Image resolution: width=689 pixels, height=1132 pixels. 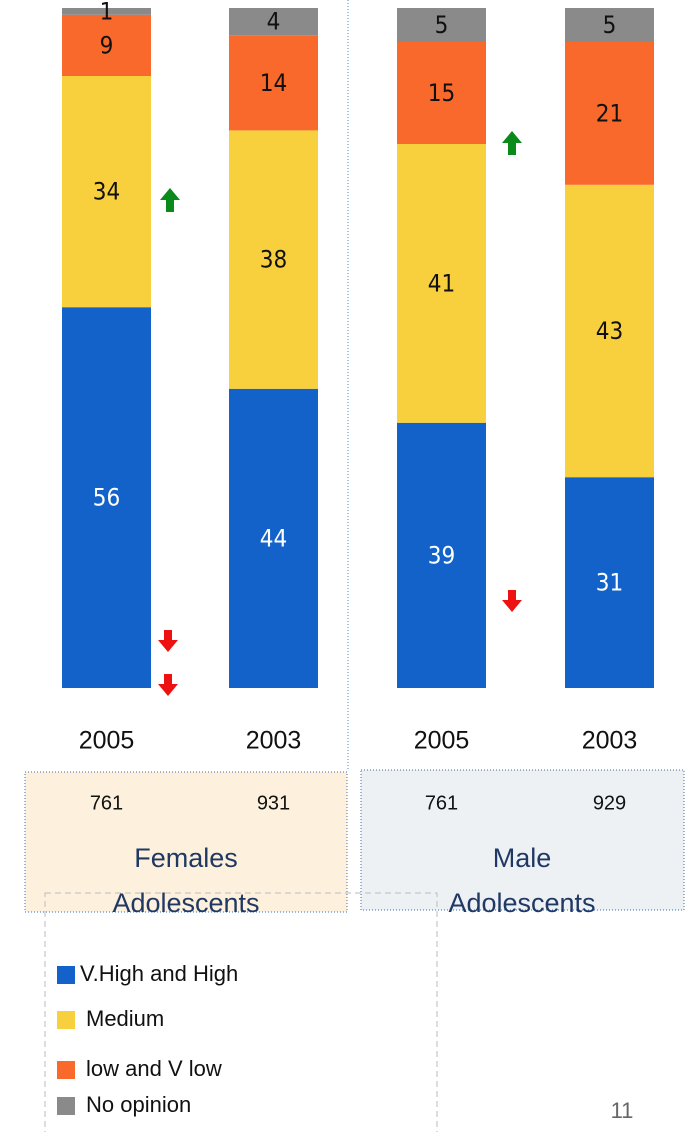 I want to click on legend-label: Medium, so click(x=125, y=1018).